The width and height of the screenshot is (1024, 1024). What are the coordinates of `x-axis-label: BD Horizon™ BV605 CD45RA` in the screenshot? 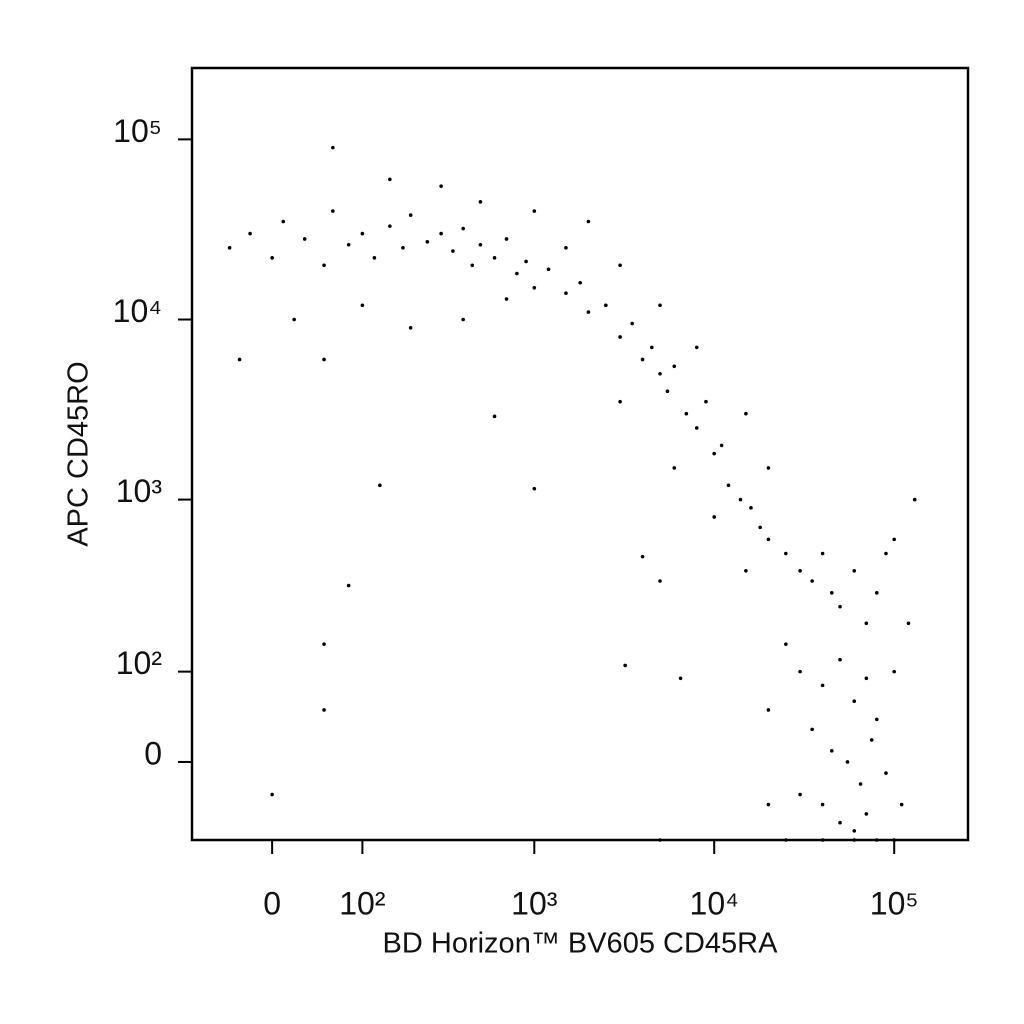 It's located at (581, 944).